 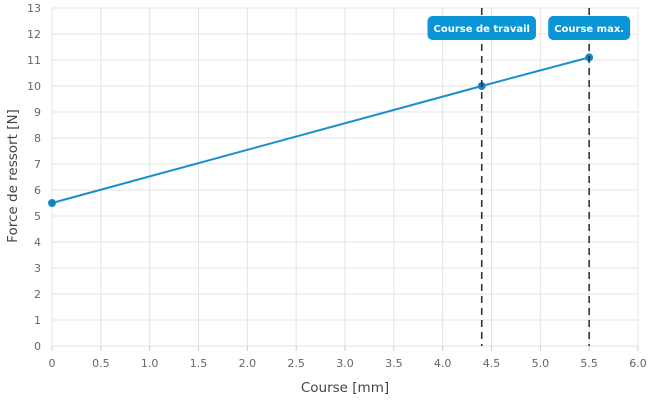 I want to click on marker-label: Course max., so click(x=589, y=28).